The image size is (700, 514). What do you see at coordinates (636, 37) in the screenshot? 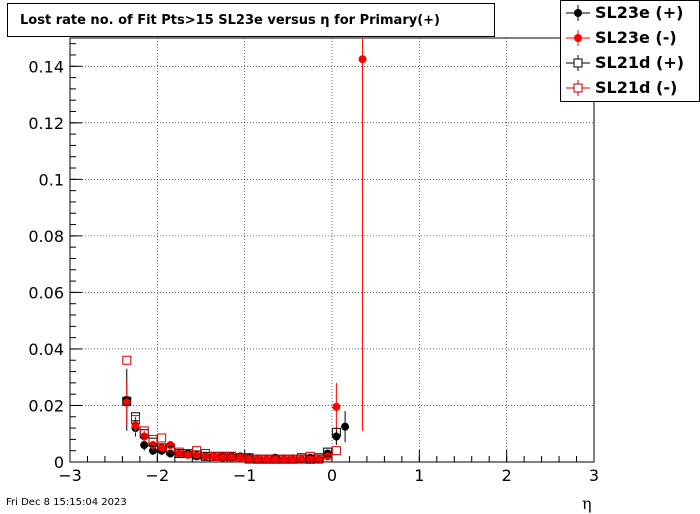
I see `legend-label: SL23e (-)` at bounding box center [636, 37].